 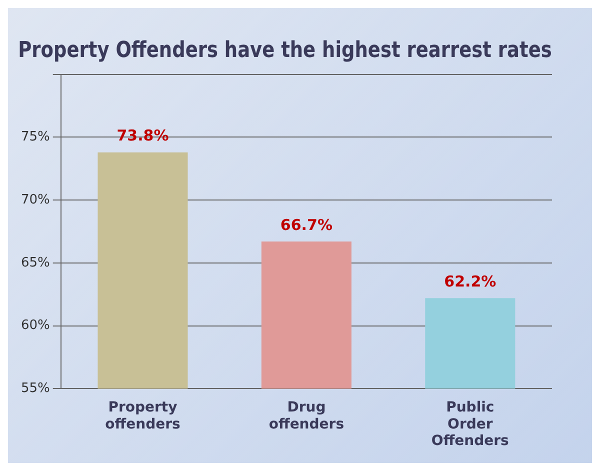 I want to click on x-tick-label: Property offenders, so click(x=142, y=416).